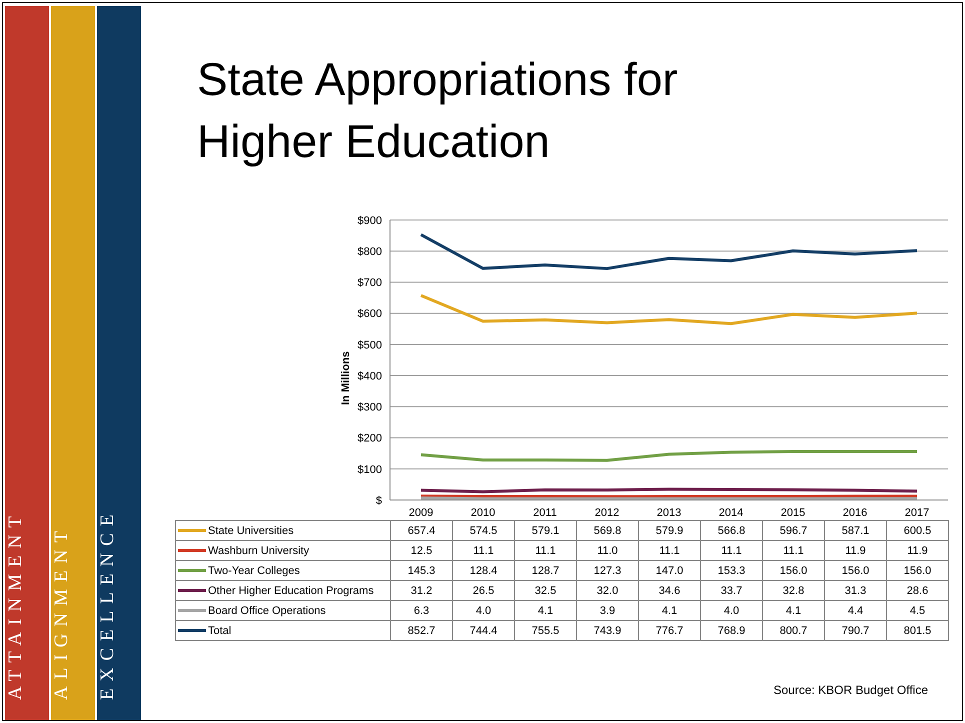  Describe the element at coordinates (370, 283) in the screenshot. I see `y-tick-label: $700` at that location.